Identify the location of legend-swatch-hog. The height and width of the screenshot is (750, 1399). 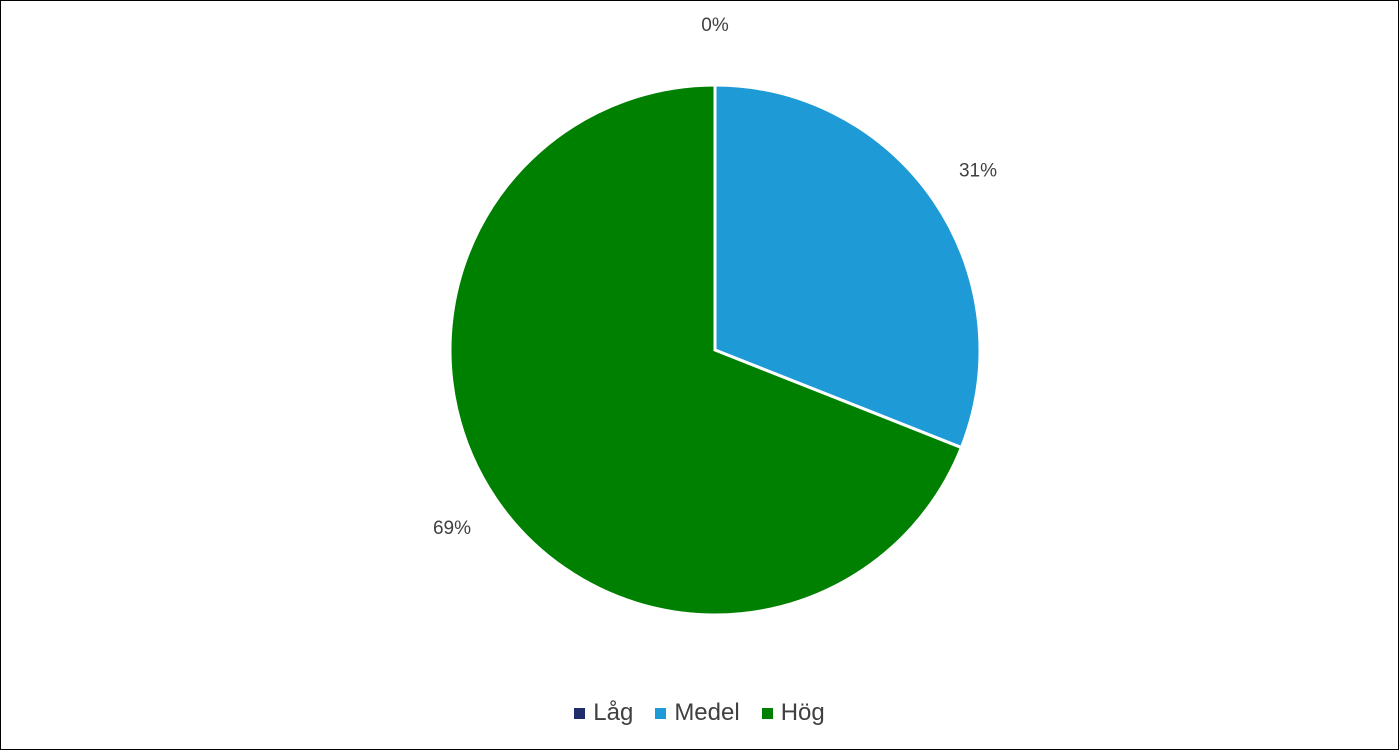
(767, 713).